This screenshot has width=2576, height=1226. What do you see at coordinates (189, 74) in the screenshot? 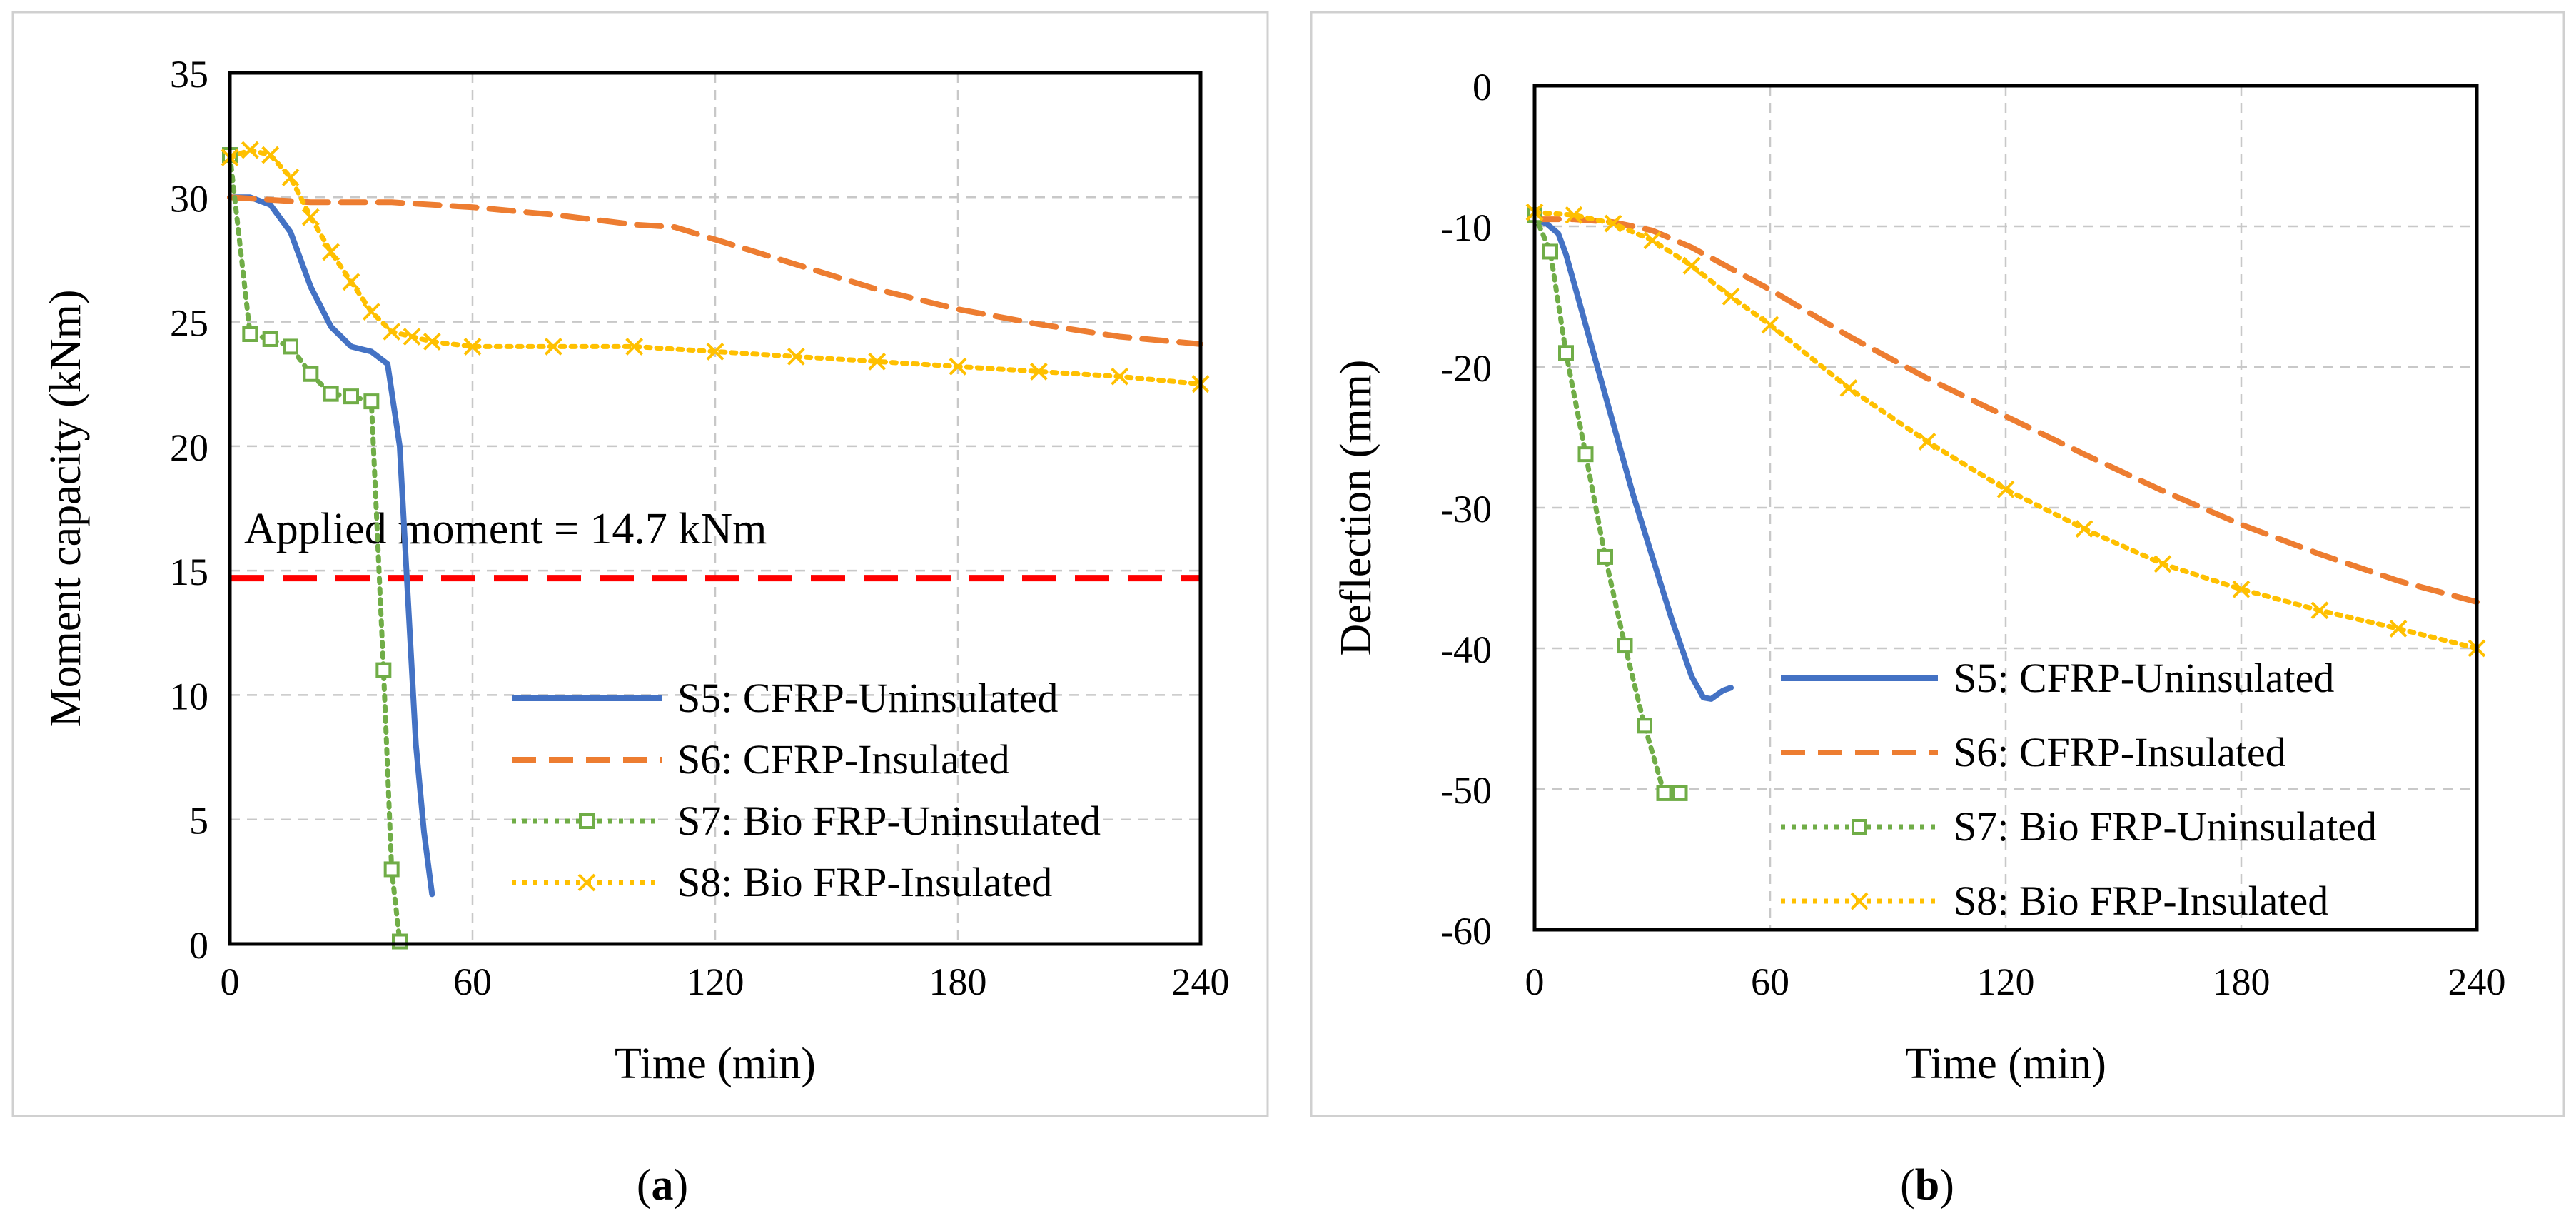
I see `y-tick-label: 35` at bounding box center [189, 74].